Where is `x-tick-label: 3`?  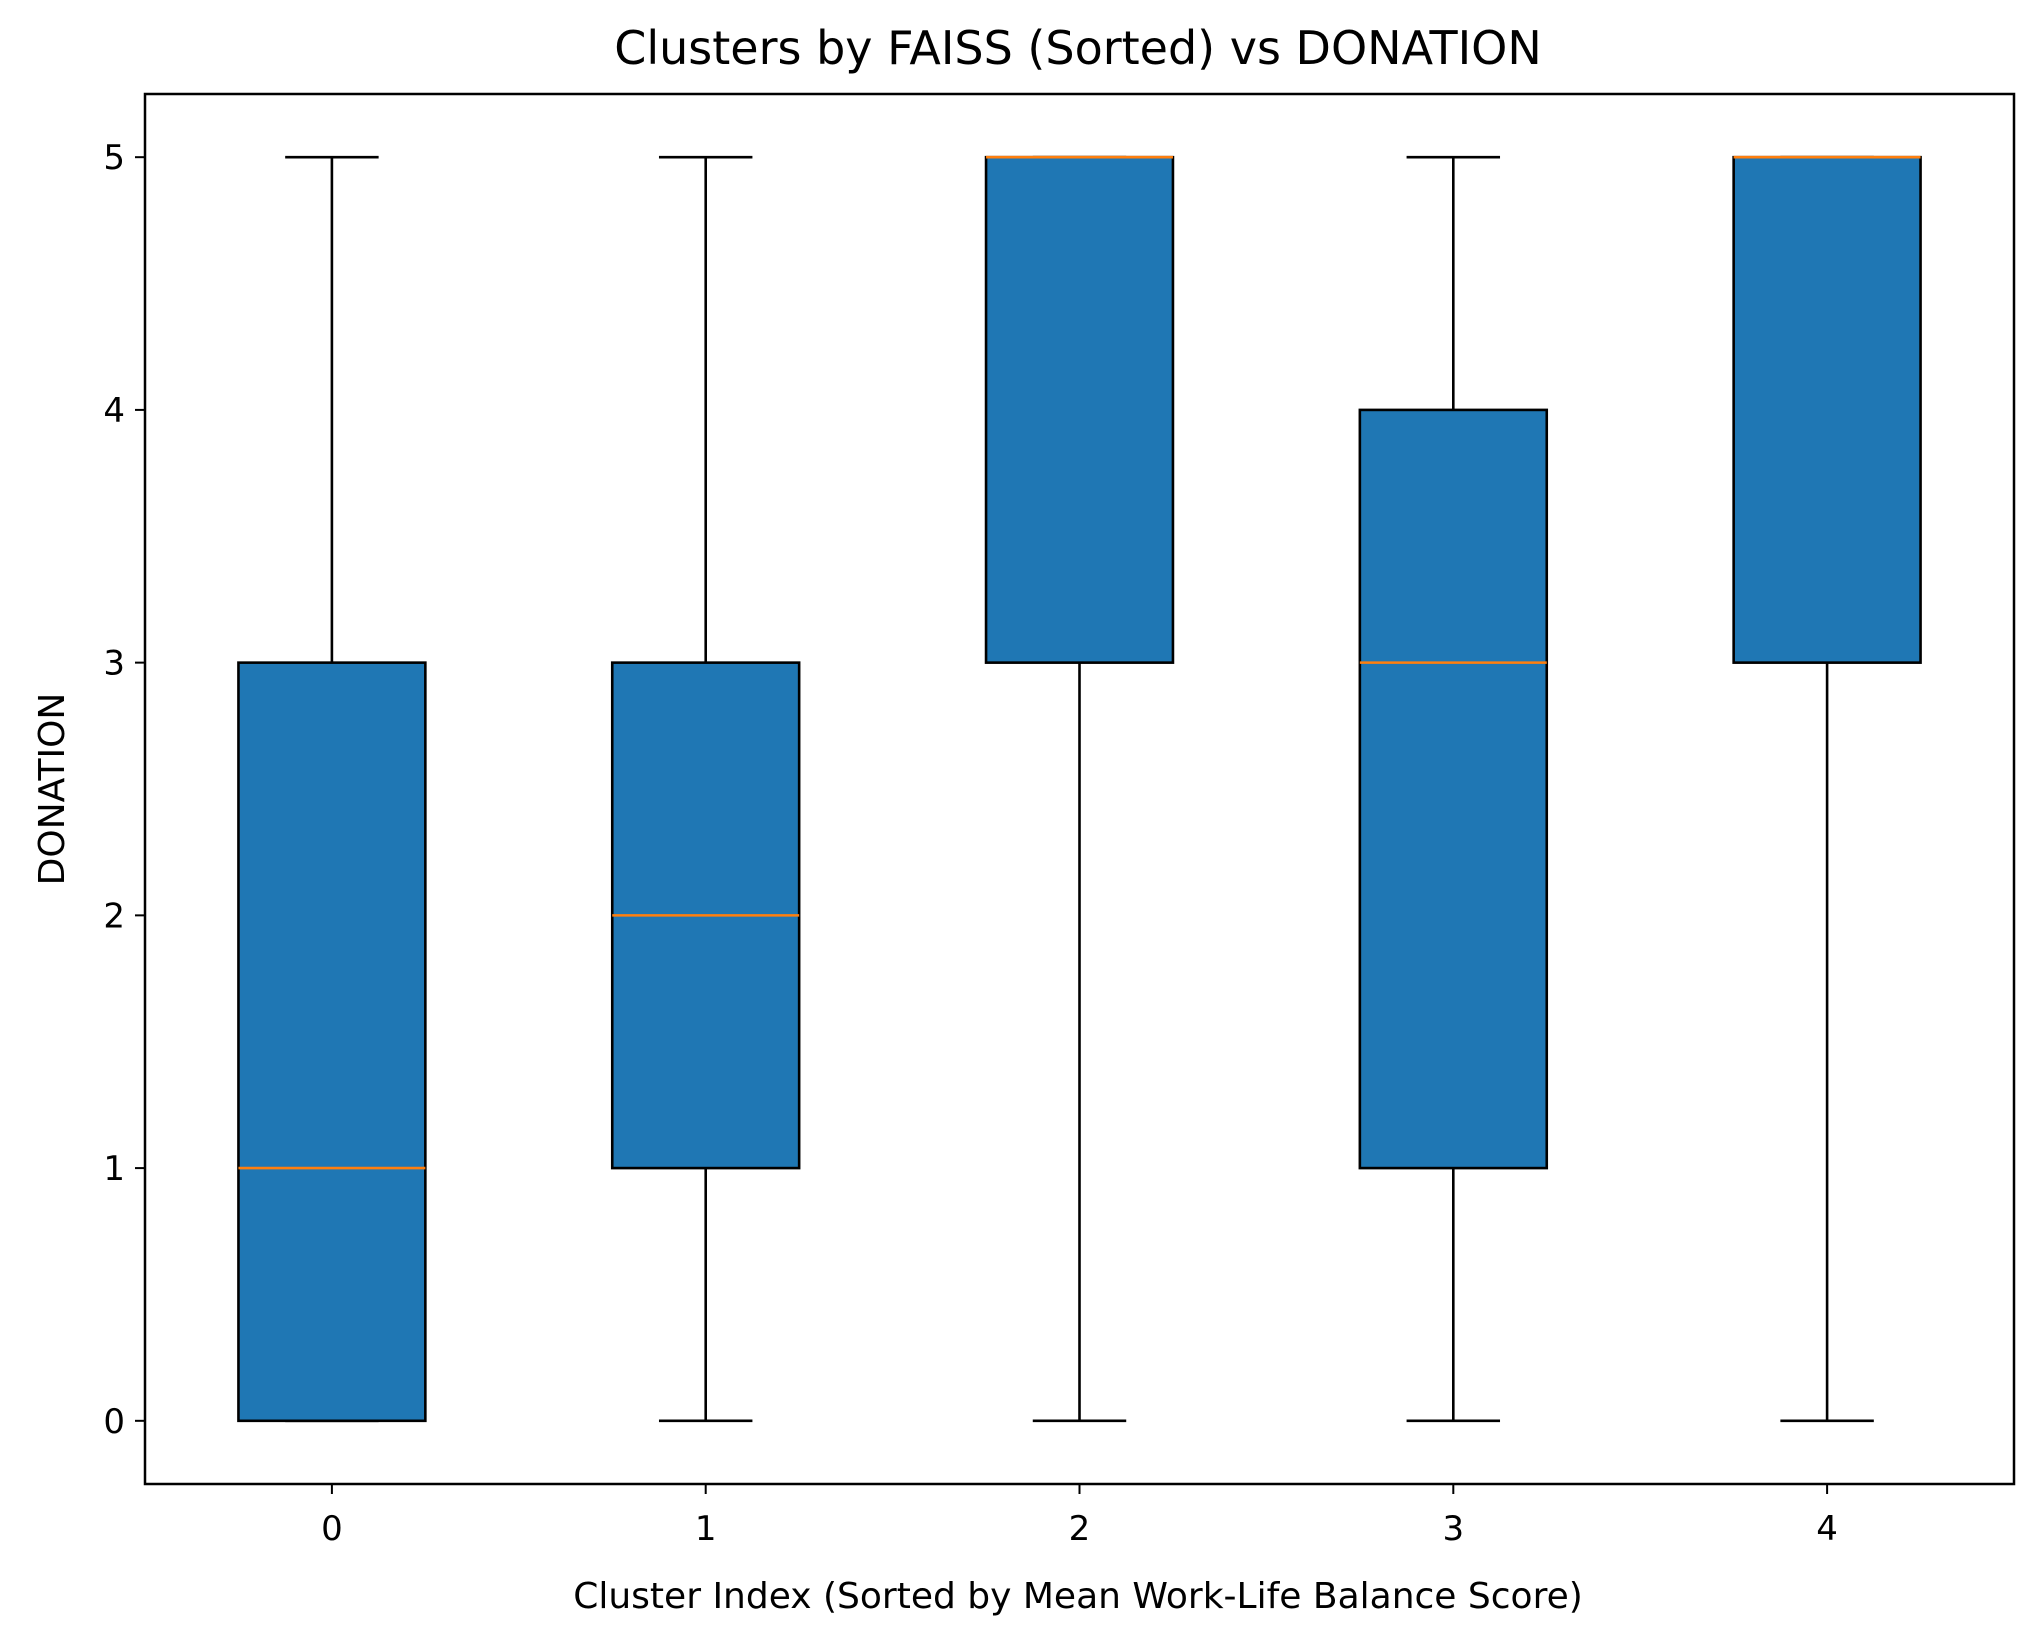 x-tick-label: 3 is located at coordinates (1453, 1529).